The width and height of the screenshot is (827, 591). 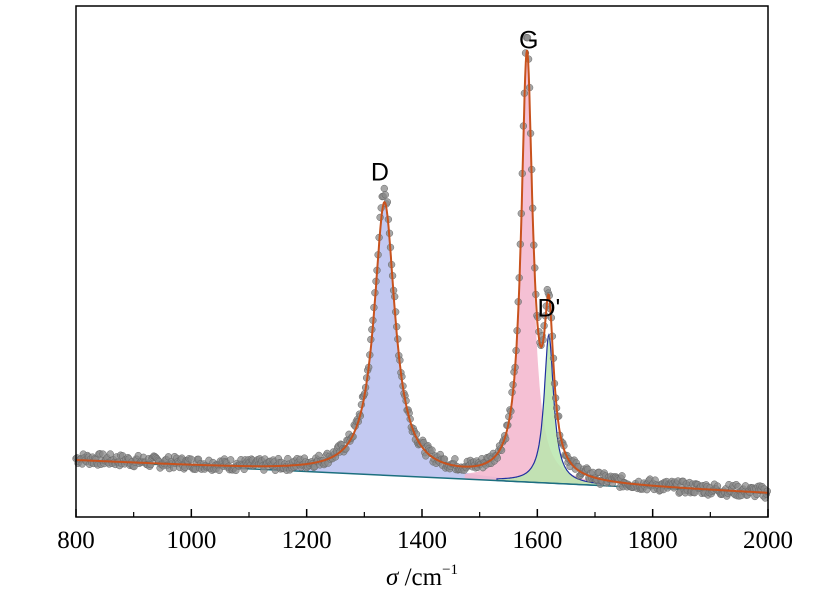 I want to click on x-tick-label: 800, so click(x=76, y=540).